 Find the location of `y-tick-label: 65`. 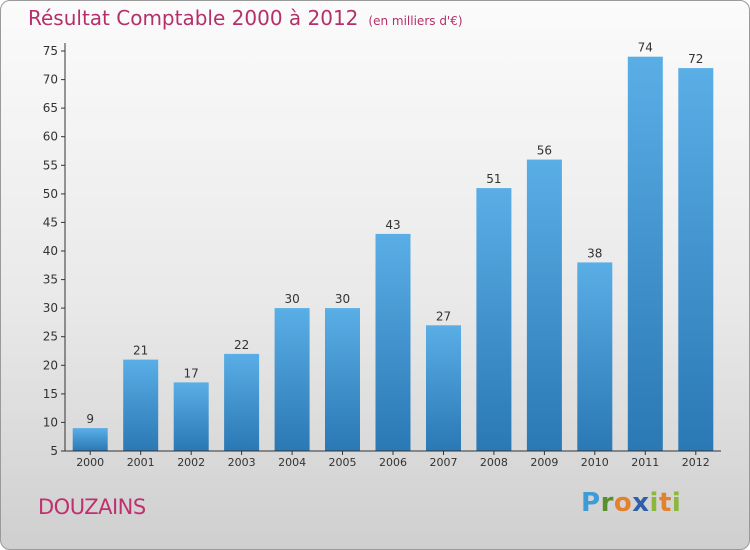

y-tick-label: 65 is located at coordinates (50, 108).